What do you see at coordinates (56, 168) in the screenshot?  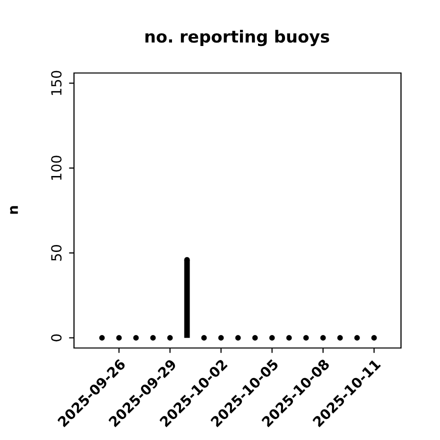 I see `y-tick-label: 100` at bounding box center [56, 168].